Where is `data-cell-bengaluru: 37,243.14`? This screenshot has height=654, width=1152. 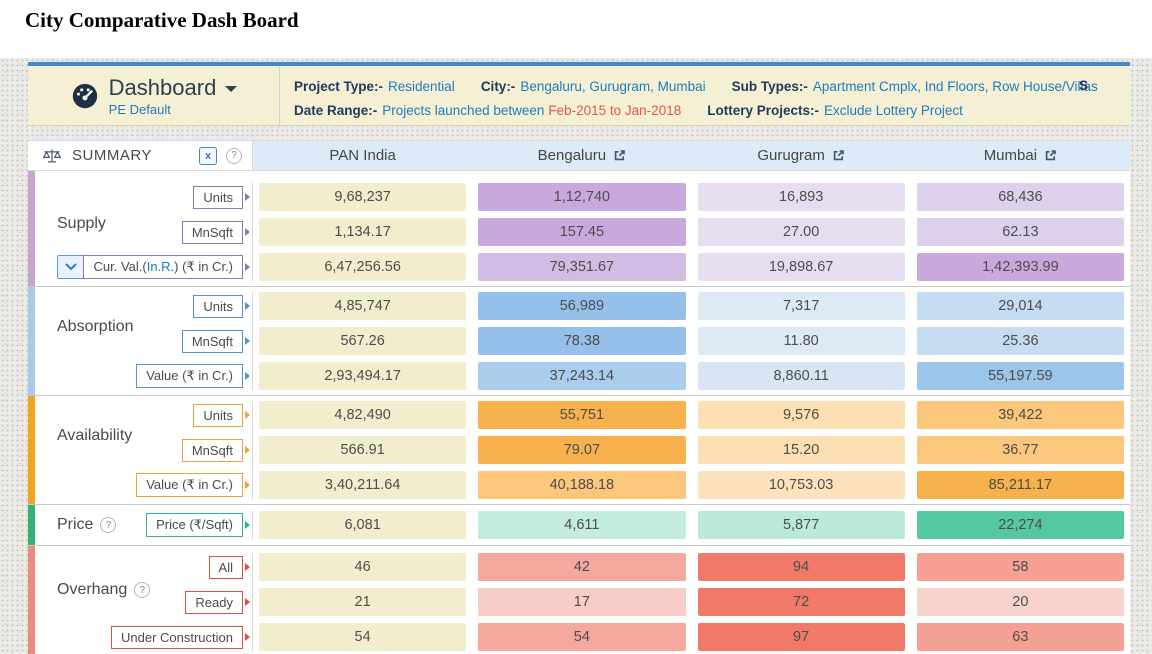
data-cell-bengaluru: 37,243.14 is located at coordinates (582, 376).